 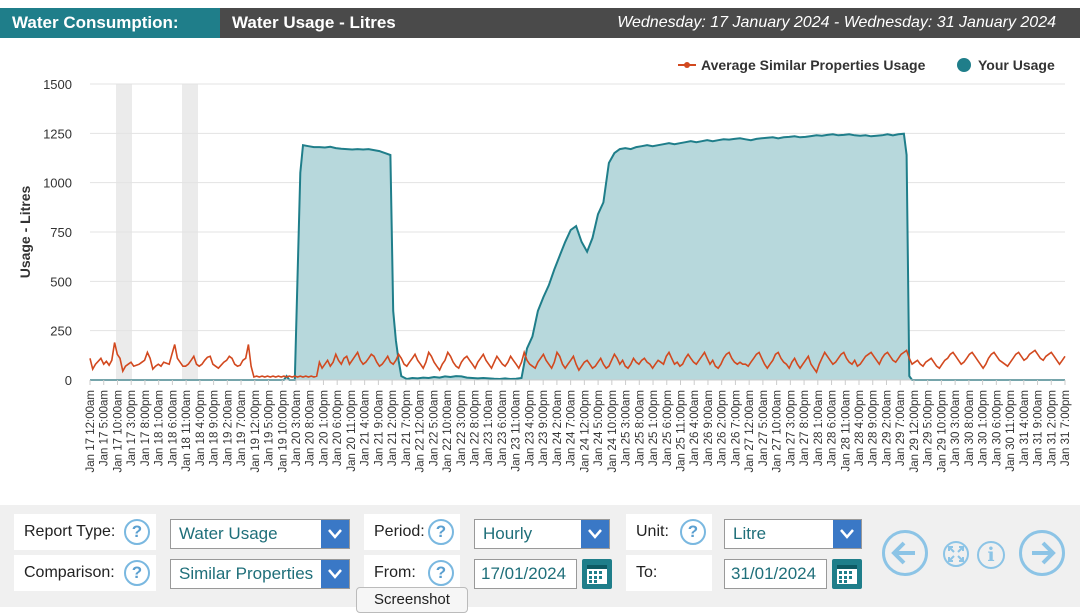 I want to click on x-tick-label: Jan 23 11:00am, so click(x=517, y=431).